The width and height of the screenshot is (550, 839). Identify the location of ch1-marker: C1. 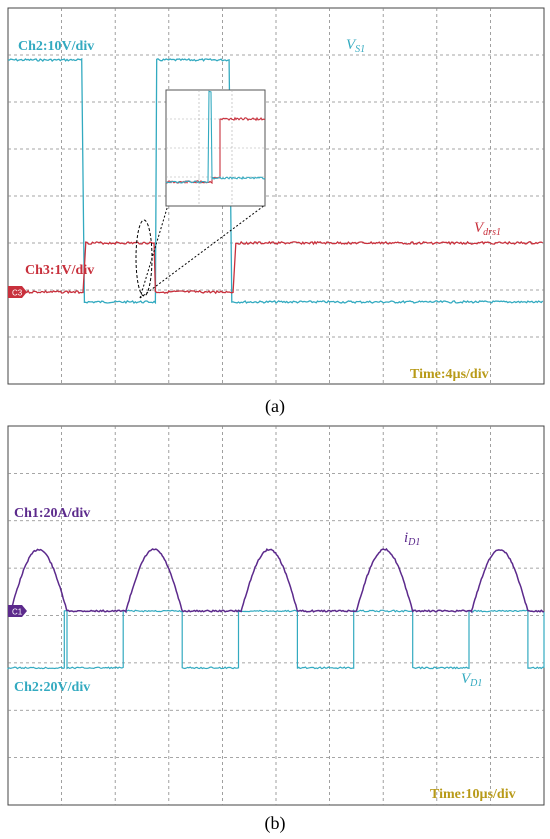
(17, 611).